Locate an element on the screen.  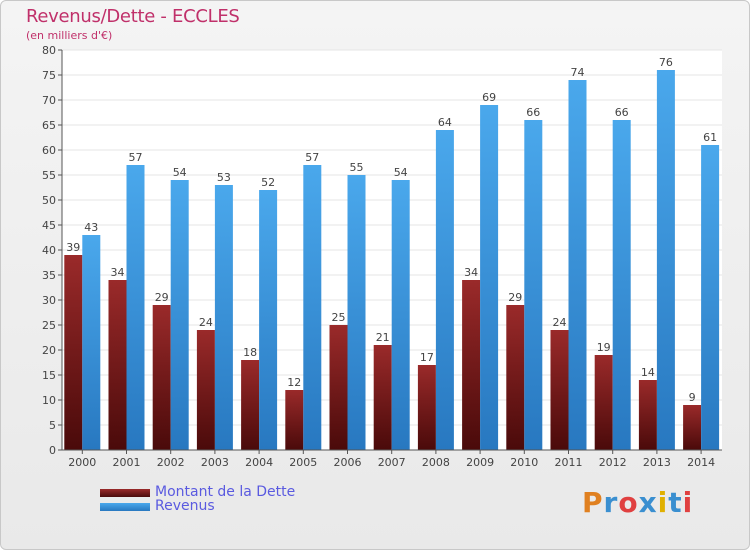
logo-letter: P is located at coordinates (593, 502).